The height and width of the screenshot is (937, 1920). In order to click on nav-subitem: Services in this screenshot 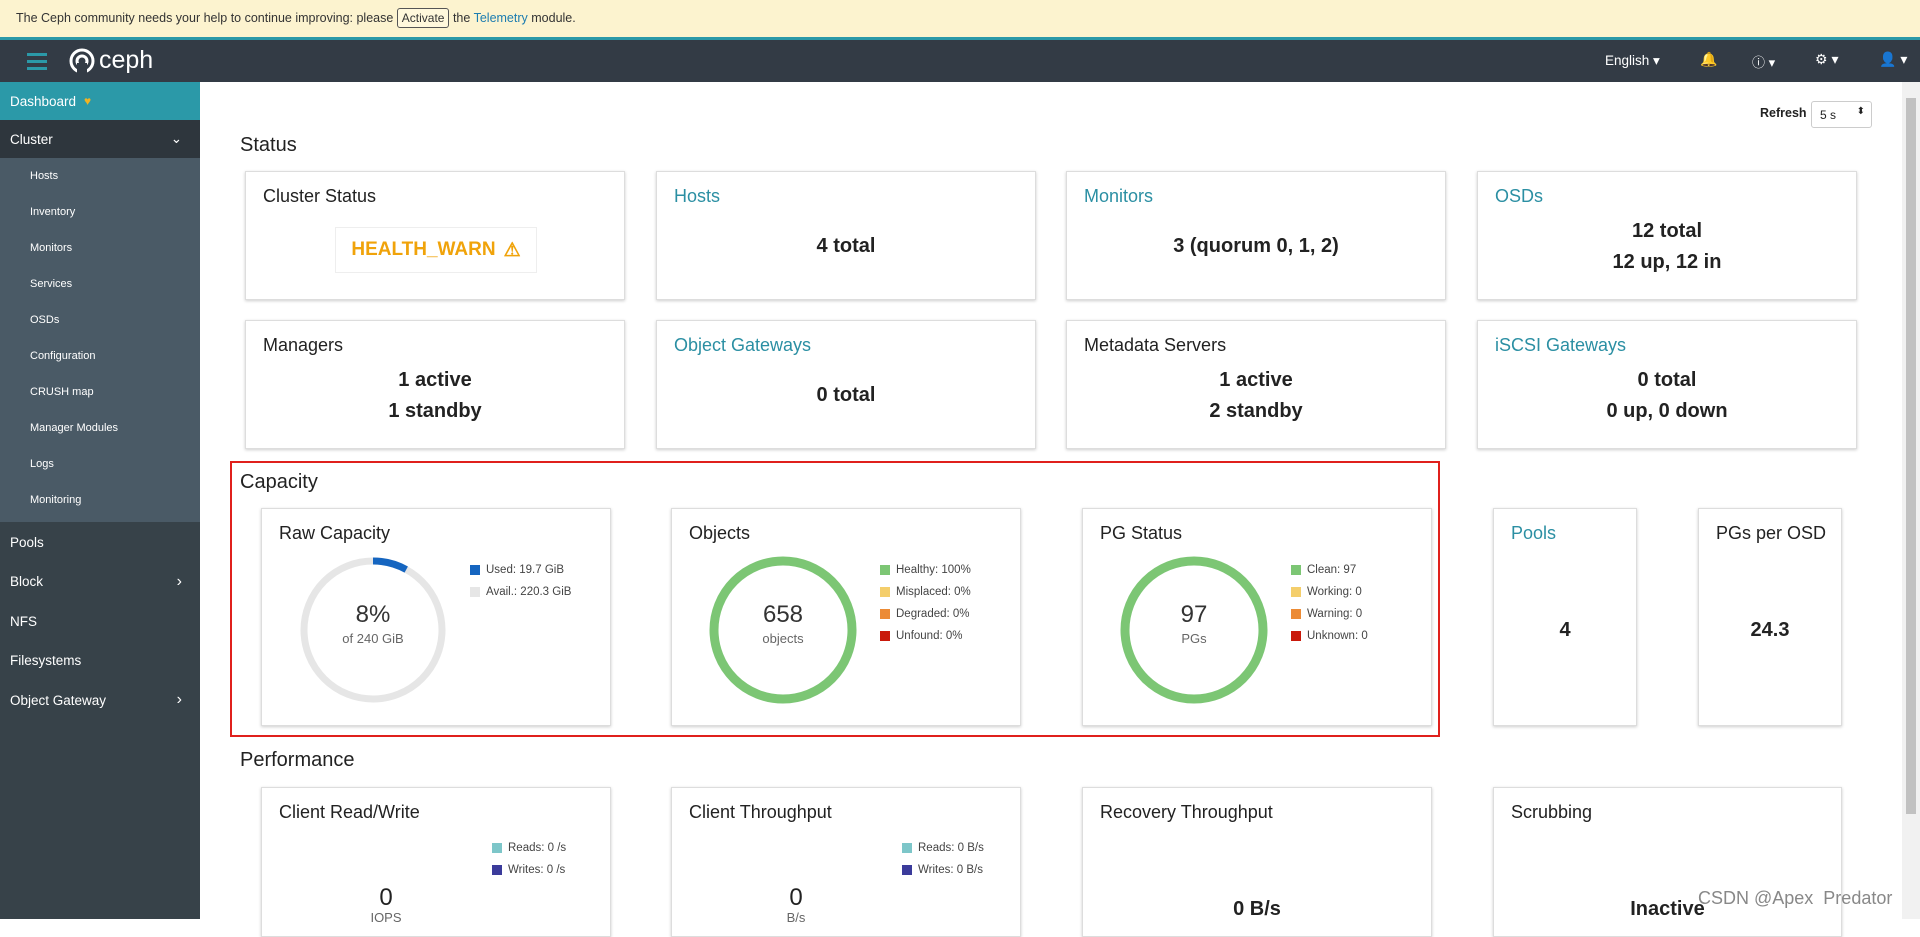, I will do `click(100, 284)`.